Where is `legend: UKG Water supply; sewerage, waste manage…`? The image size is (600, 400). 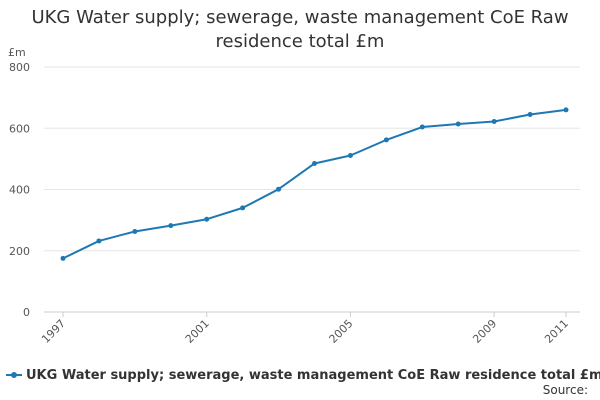 legend: UKG Water supply; sewerage, waste manage… is located at coordinates (303, 375).